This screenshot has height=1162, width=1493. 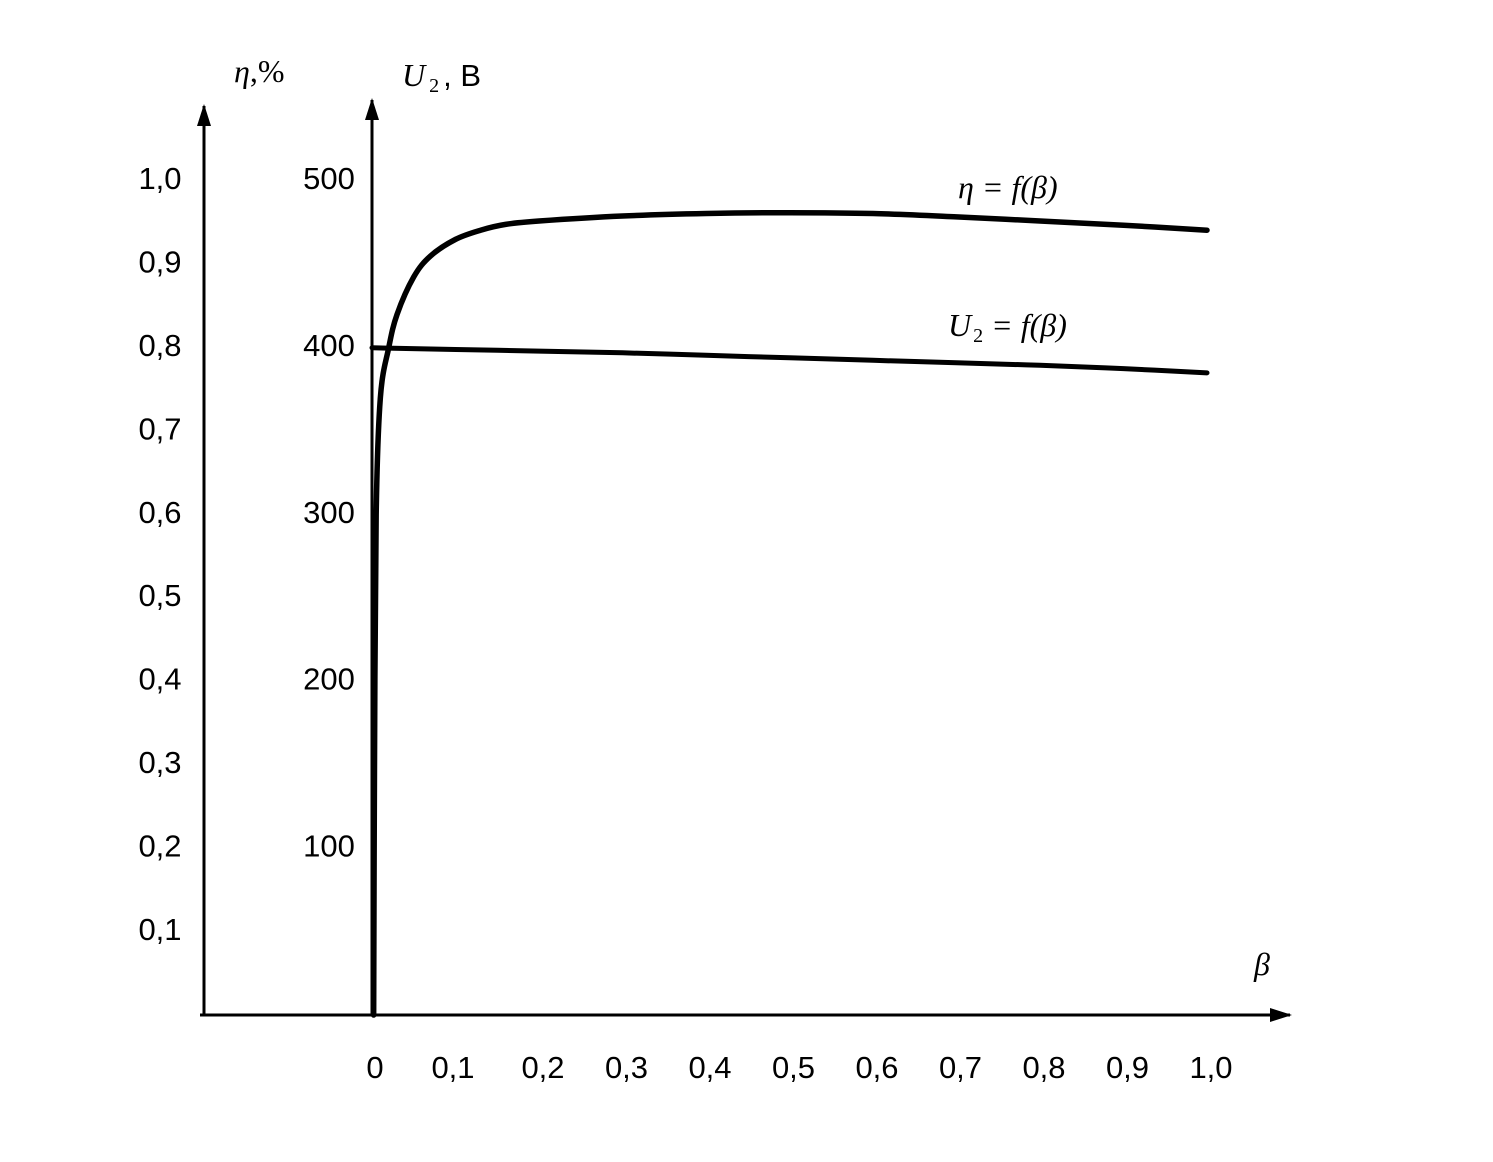 I want to click on y-left-tick-labels: 0,1 0,2 0,3 0,4 0,5 0,6 0,7 0,8 0,9 1,0, so click(x=159, y=554).